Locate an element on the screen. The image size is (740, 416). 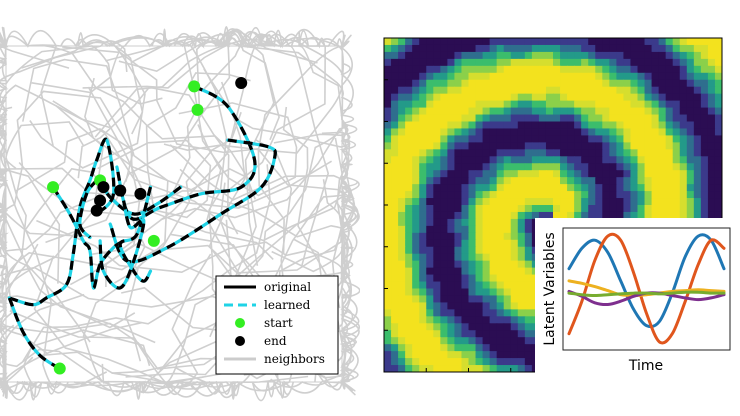
neighbor-line is located at coordinates (68, 291).